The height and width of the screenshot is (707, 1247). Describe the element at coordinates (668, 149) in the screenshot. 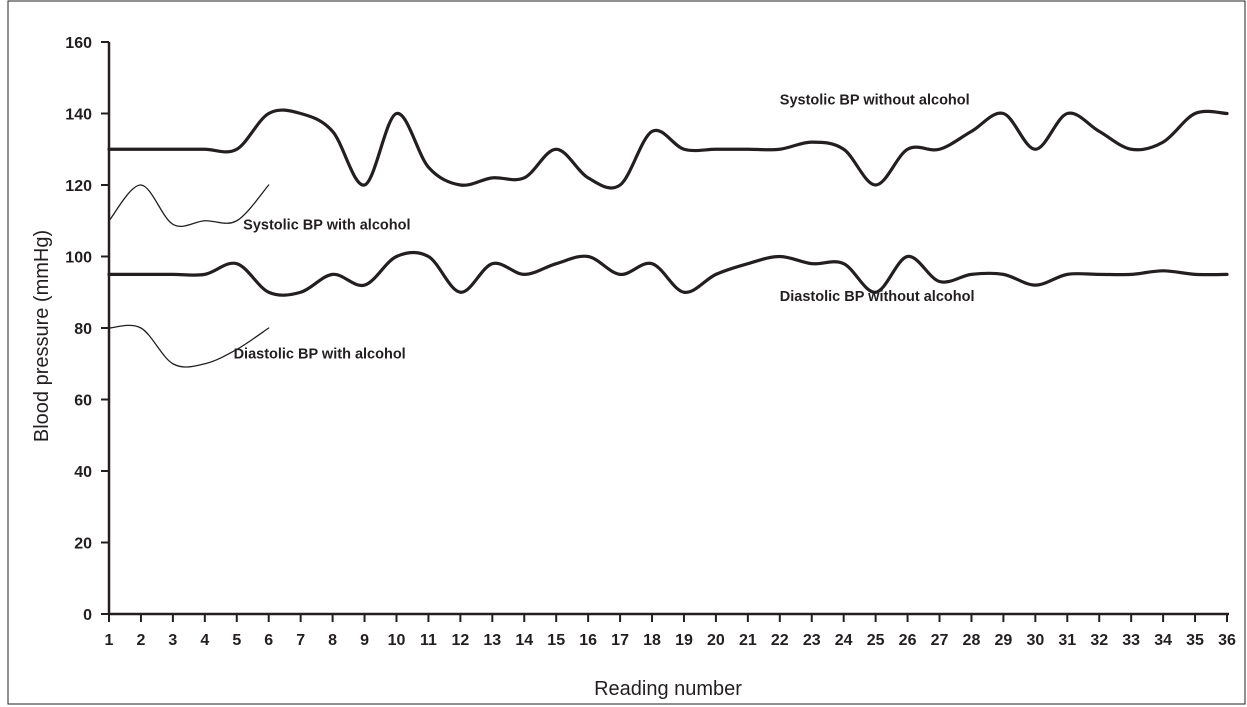

I see `series-line-systolic-bp-without-alcohol` at that location.